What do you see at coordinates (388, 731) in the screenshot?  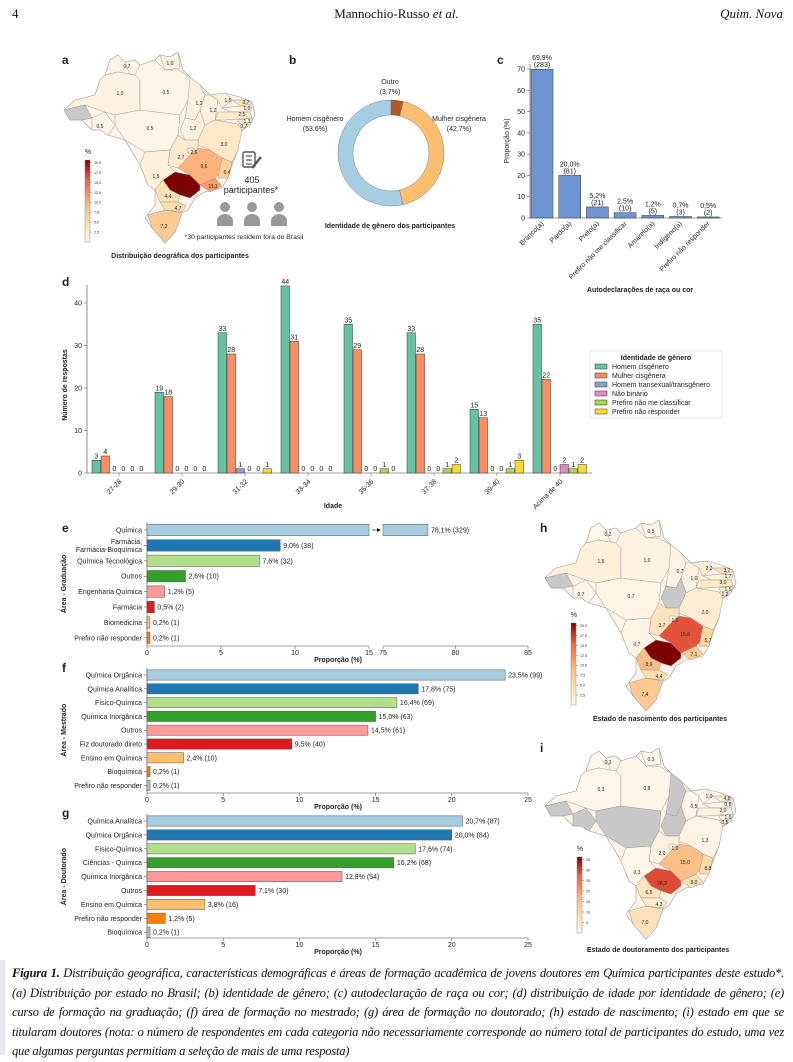 I see `bar-value-label: 14,5% (61)` at bounding box center [388, 731].